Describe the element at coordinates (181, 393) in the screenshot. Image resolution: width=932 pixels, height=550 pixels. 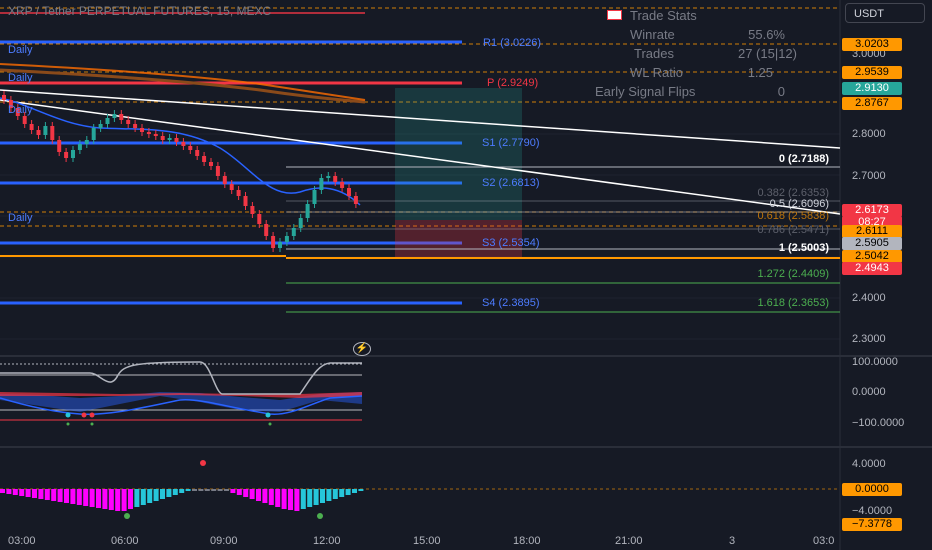
I see `oscillator-pane` at that location.